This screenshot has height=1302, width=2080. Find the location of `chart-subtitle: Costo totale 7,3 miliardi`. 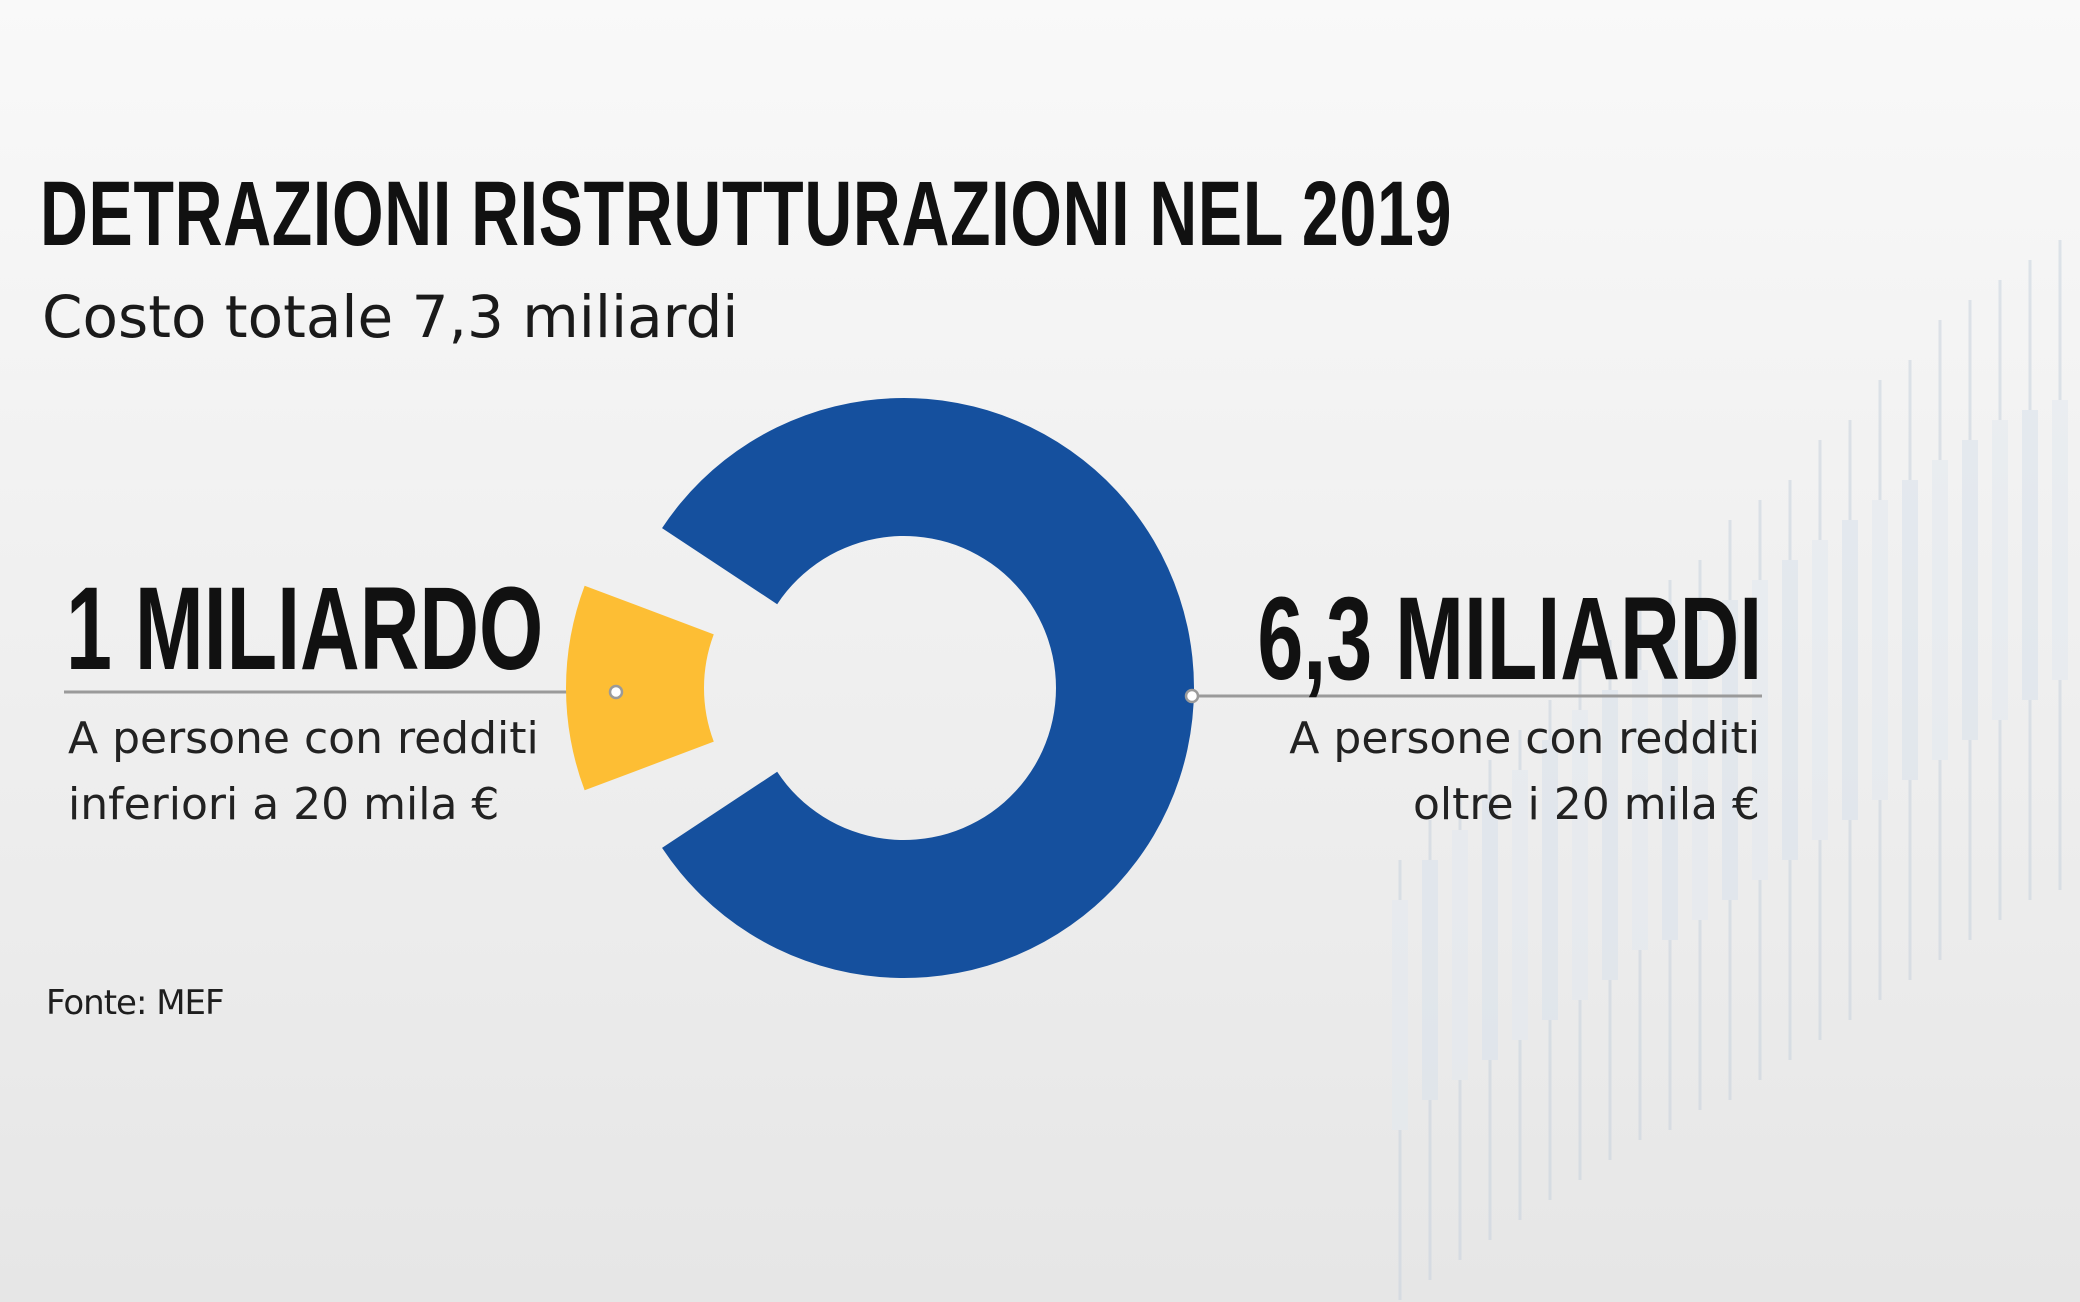

chart-subtitle: Costo totale 7,3 miliardi is located at coordinates (390, 317).